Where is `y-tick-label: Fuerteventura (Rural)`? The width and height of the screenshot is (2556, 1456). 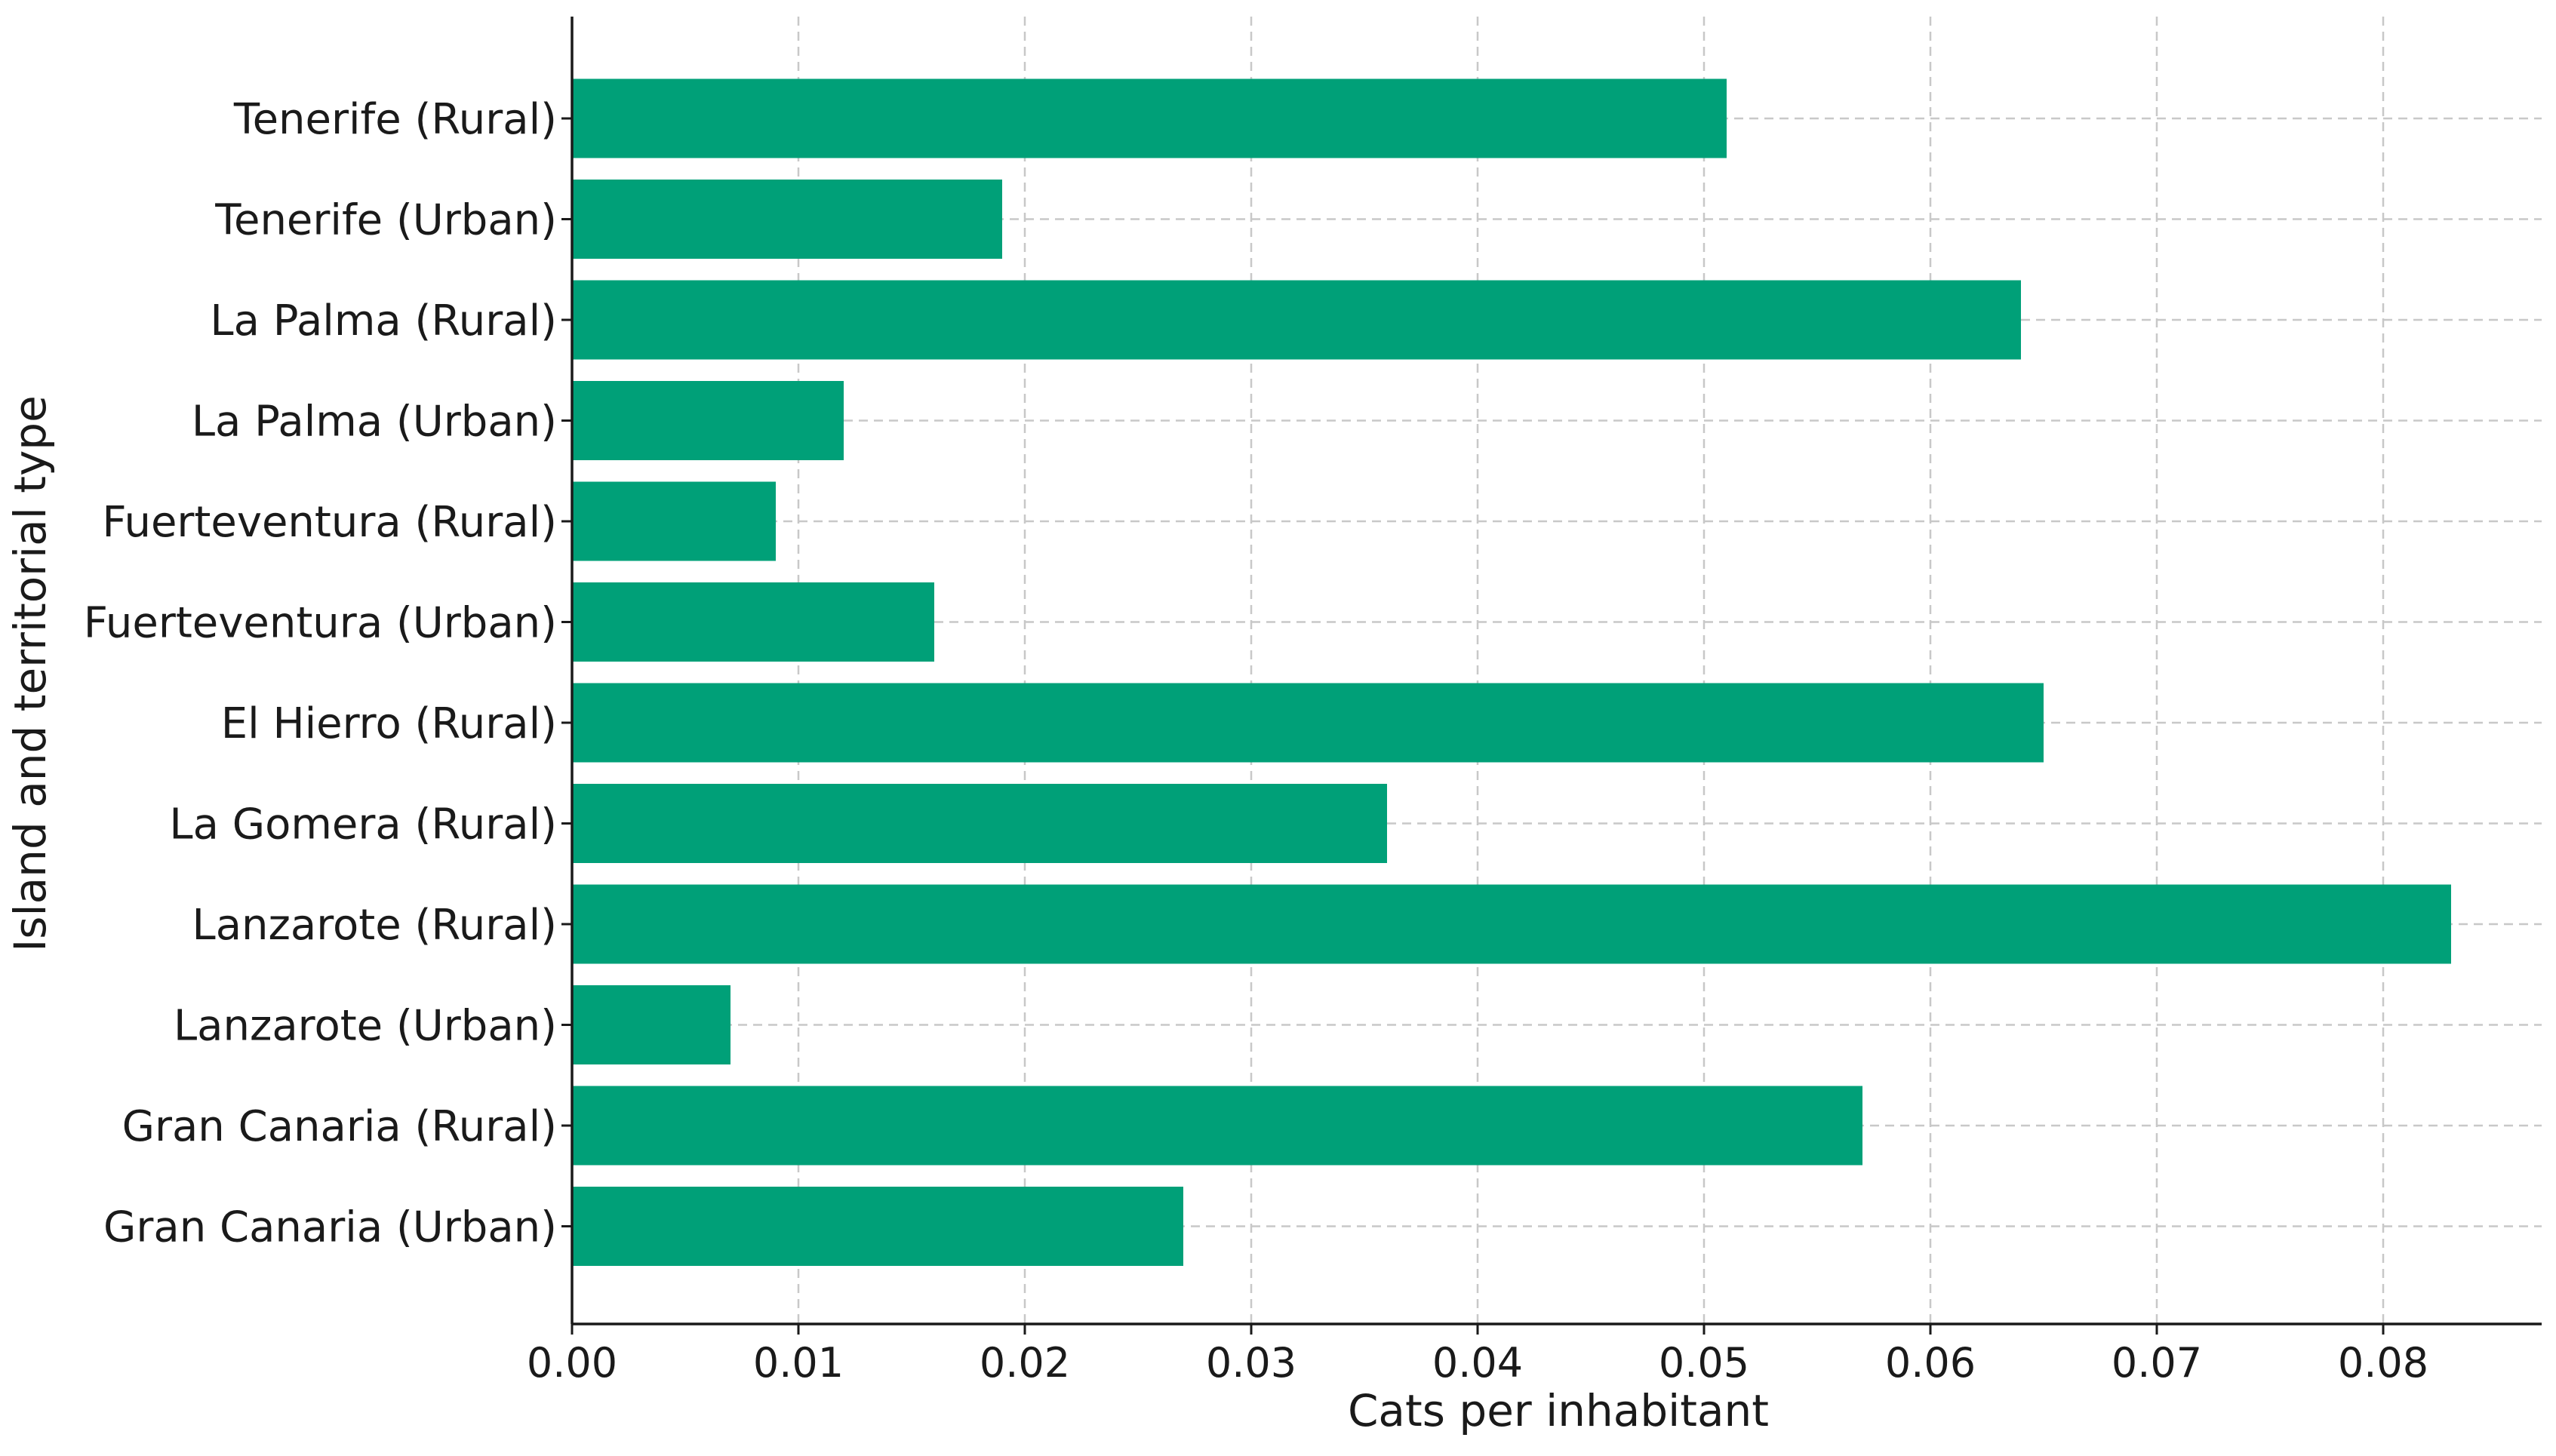 y-tick-label: Fuerteventura (Rural) is located at coordinates (329, 522).